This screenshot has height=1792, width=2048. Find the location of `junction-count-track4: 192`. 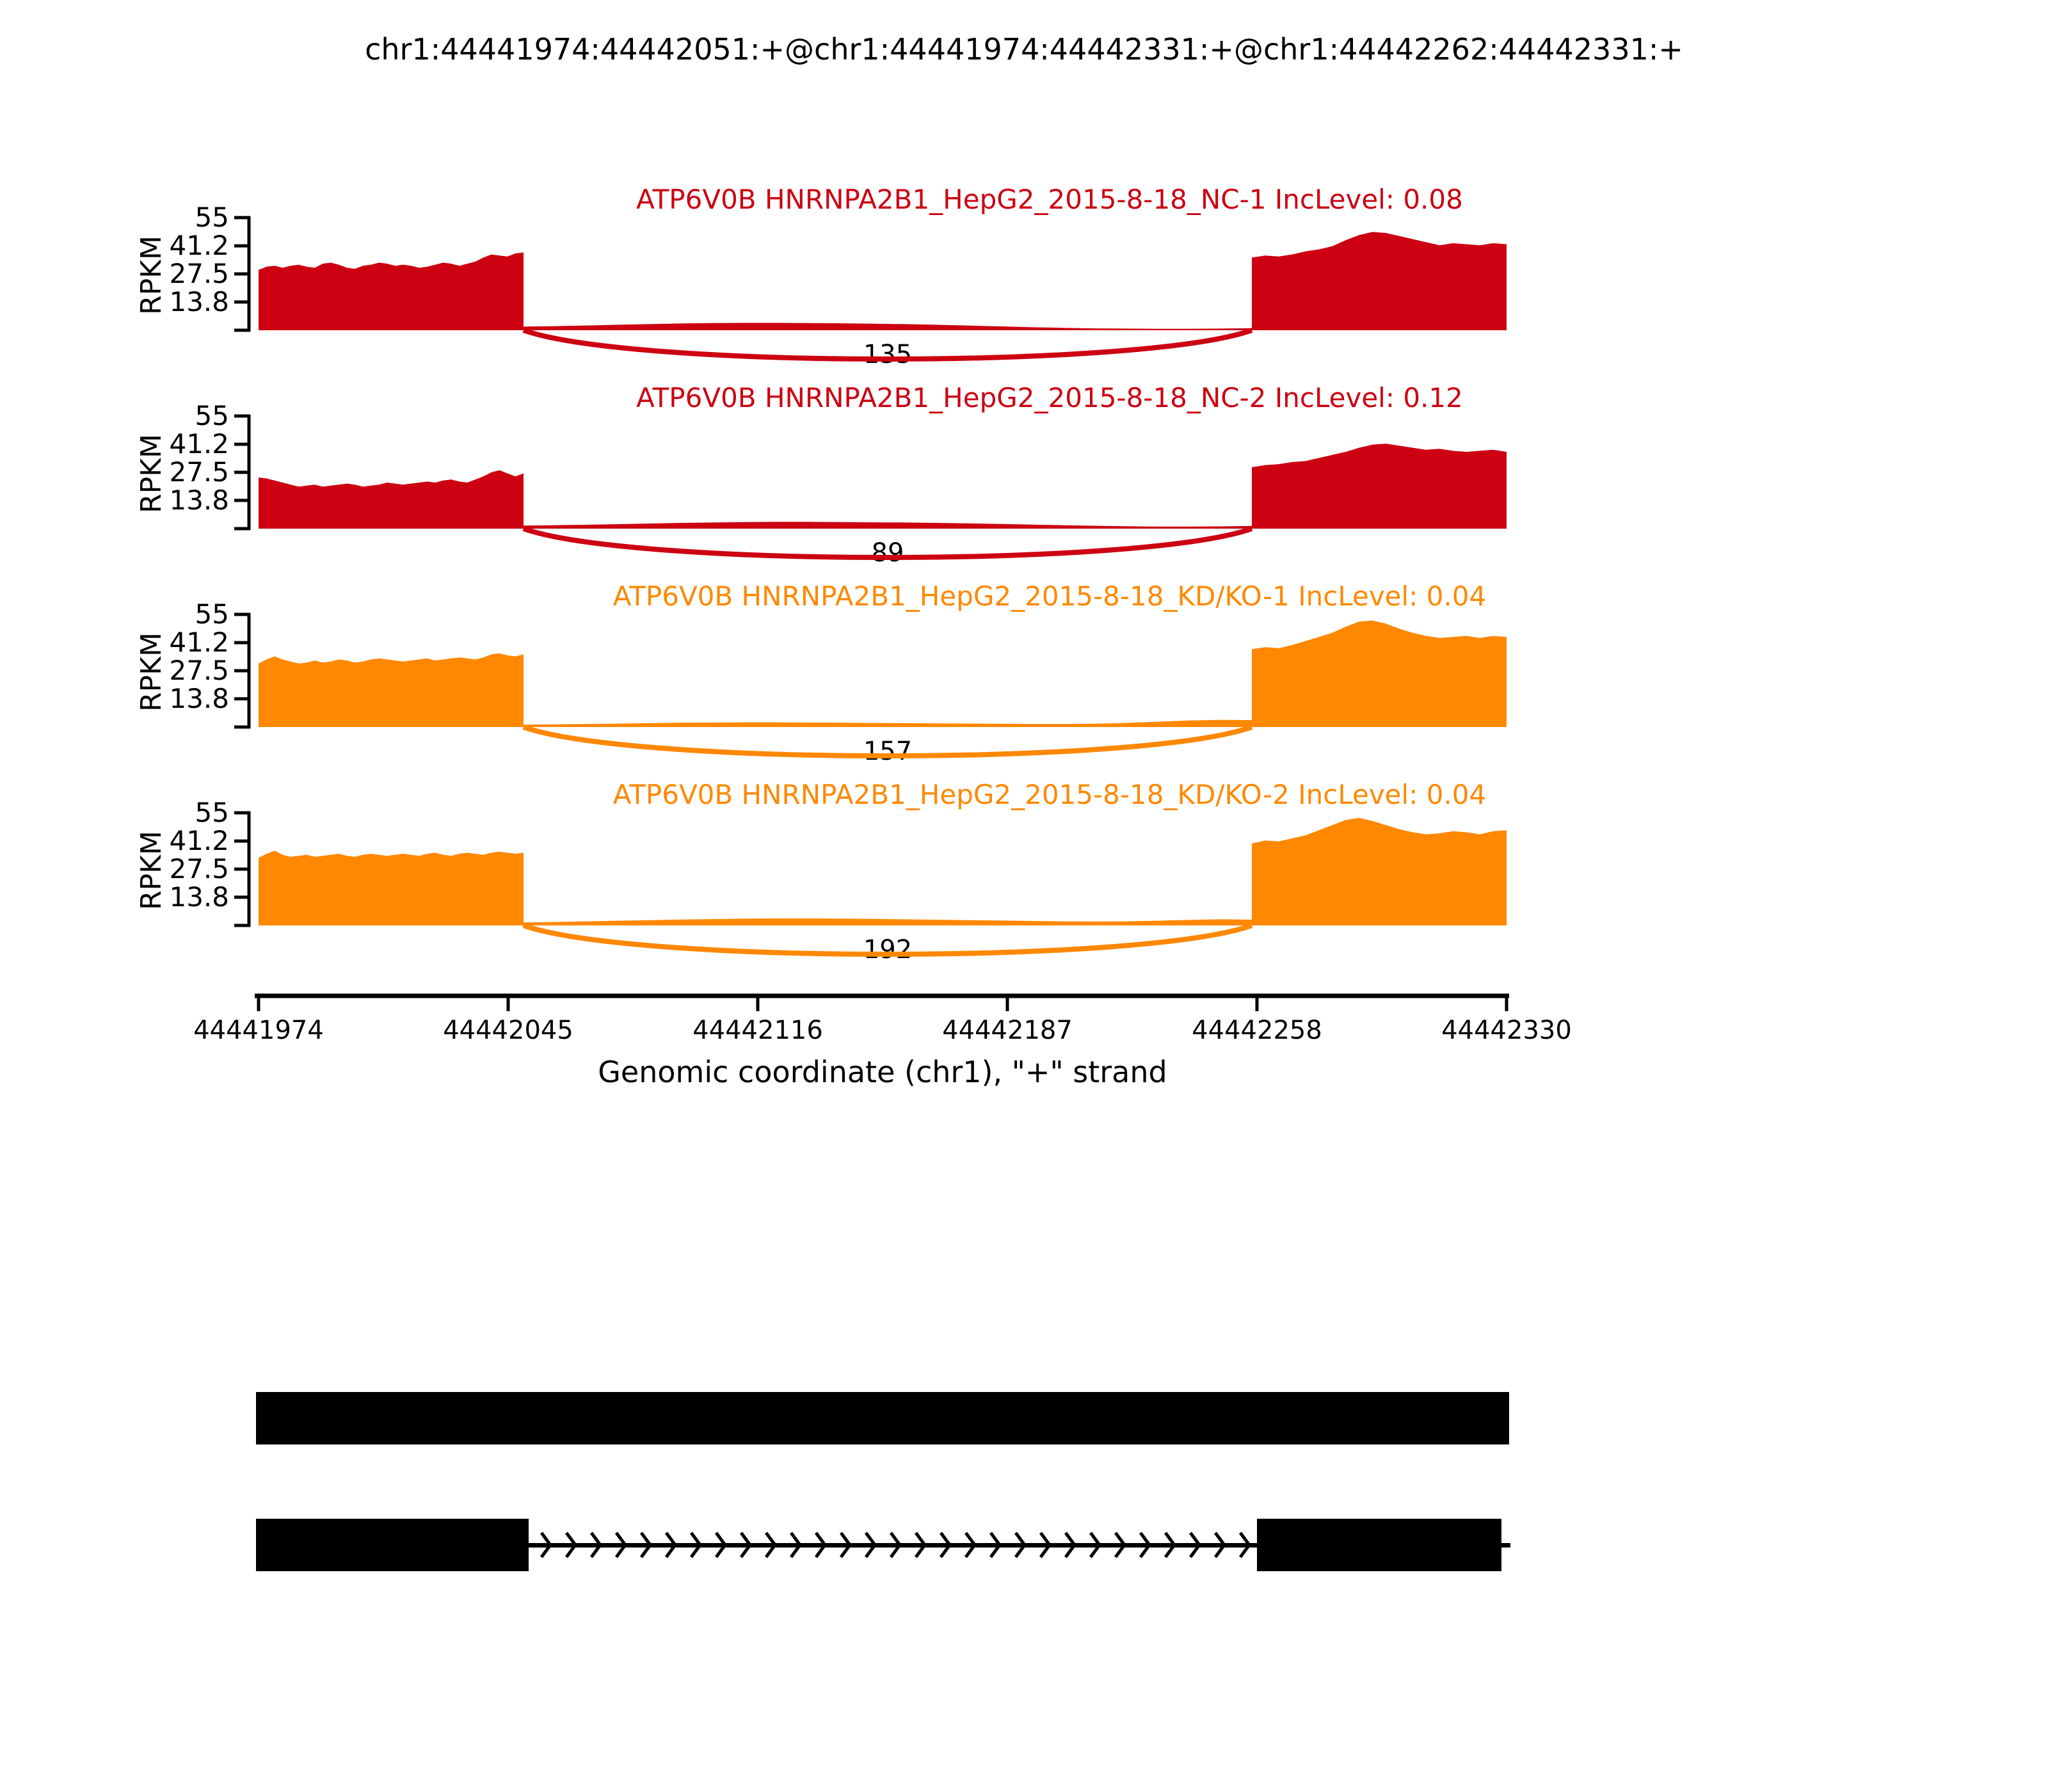

junction-count-track4: 192 is located at coordinates (888, 949).